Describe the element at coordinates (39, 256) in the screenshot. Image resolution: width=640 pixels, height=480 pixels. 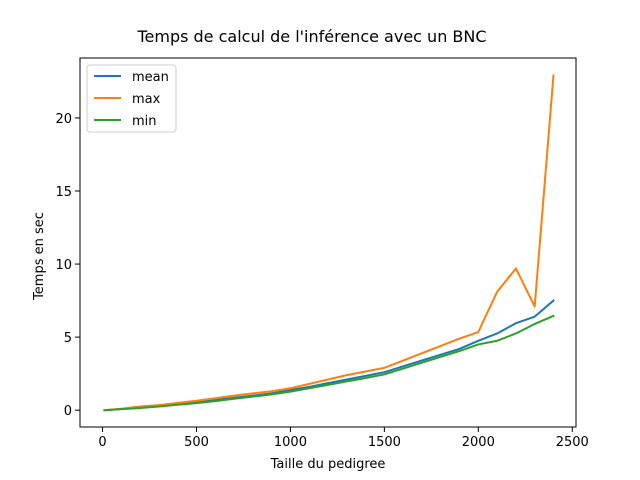
I see `y-axis-label: Temps en sec` at that location.